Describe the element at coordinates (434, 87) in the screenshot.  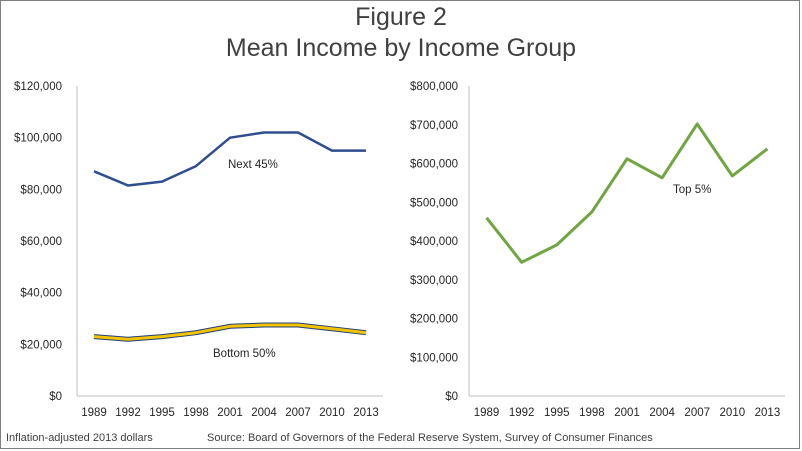
I see `y-tick-label: $800,000` at that location.